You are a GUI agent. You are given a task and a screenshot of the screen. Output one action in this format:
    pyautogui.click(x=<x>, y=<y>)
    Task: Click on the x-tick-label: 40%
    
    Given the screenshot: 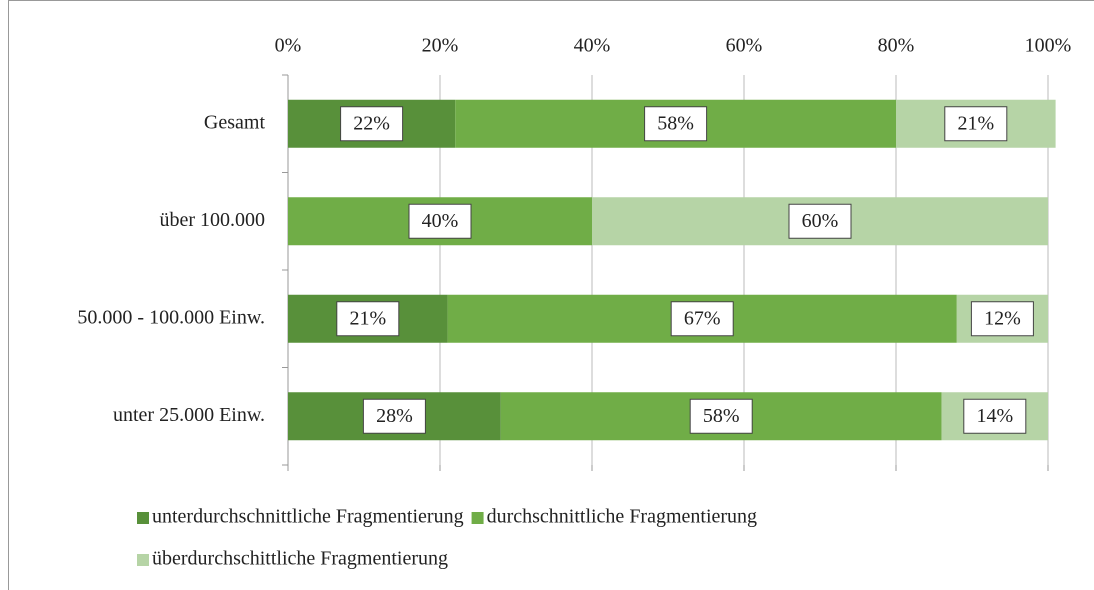 What is the action you would take?
    pyautogui.click(x=592, y=46)
    